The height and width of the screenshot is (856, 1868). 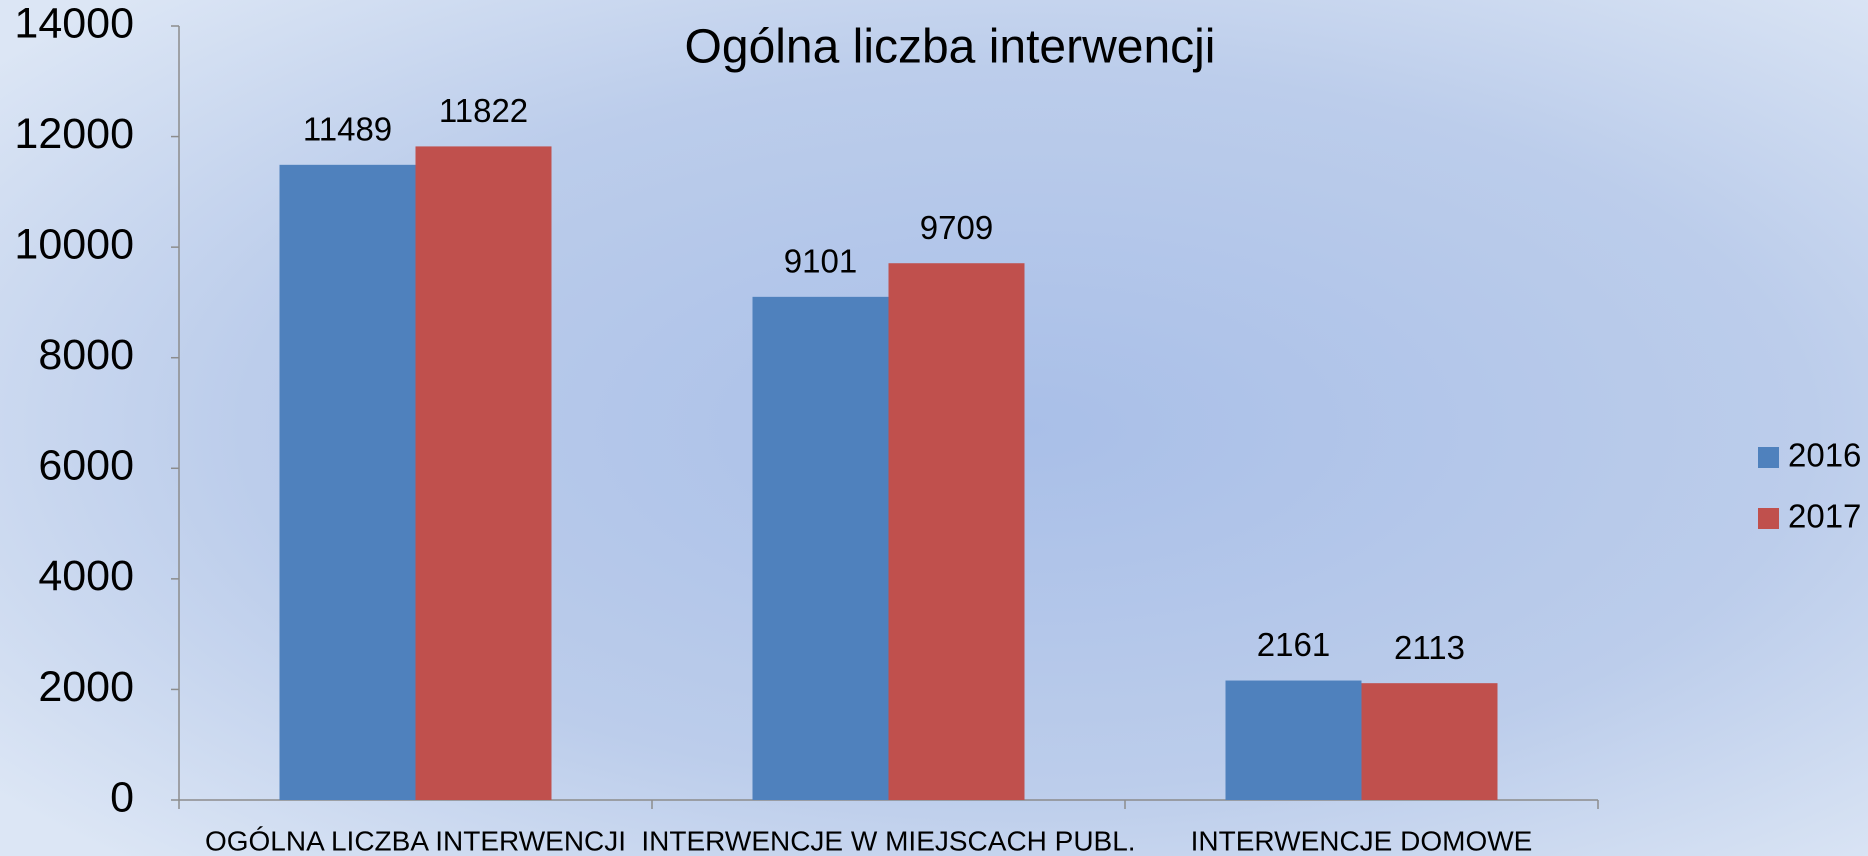 What do you see at coordinates (86, 687) in the screenshot?
I see `y-tick-label: 2000` at bounding box center [86, 687].